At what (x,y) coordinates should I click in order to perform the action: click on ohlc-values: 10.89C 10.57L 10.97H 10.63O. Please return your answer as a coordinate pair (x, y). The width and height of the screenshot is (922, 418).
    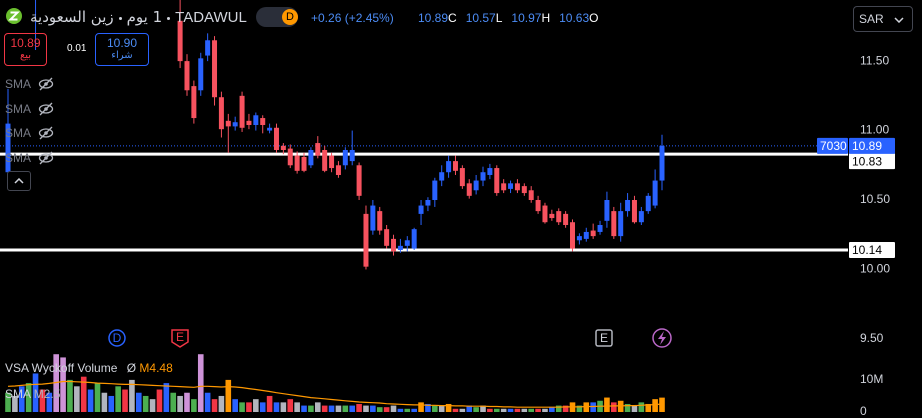
    Looking at the image, I should click on (513, 18).